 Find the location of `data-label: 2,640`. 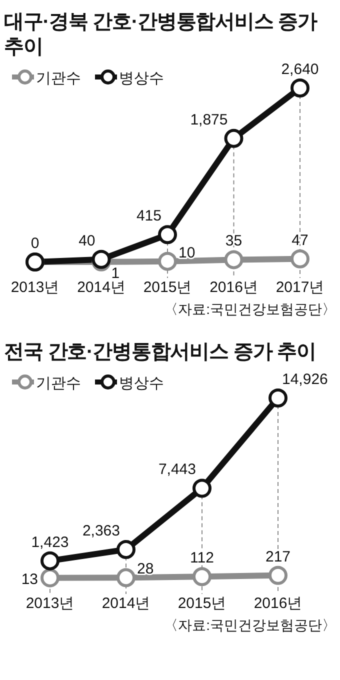

data-label: 2,640 is located at coordinates (300, 69).